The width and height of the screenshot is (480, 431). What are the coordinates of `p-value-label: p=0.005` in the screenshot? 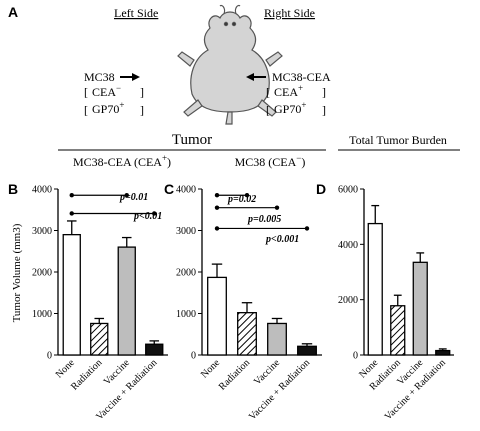 It's located at (264, 219).